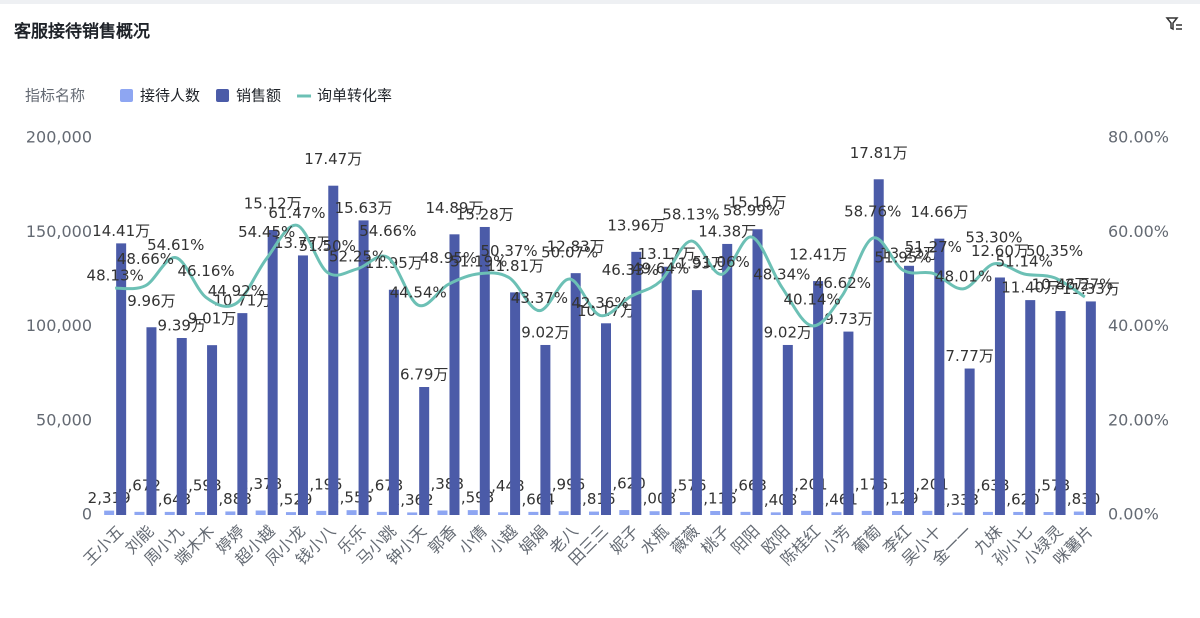 The width and height of the screenshot is (1200, 618). What do you see at coordinates (848, 319) in the screenshot?
I see `data-label: 9.73万` at bounding box center [848, 319].